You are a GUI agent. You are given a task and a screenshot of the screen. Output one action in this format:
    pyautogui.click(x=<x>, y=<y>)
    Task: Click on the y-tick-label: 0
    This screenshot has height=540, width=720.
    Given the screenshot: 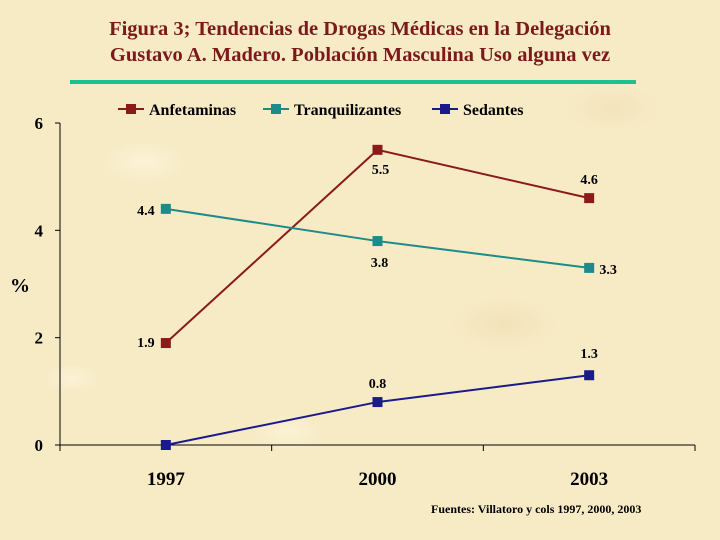 What is the action you would take?
    pyautogui.click(x=39, y=445)
    